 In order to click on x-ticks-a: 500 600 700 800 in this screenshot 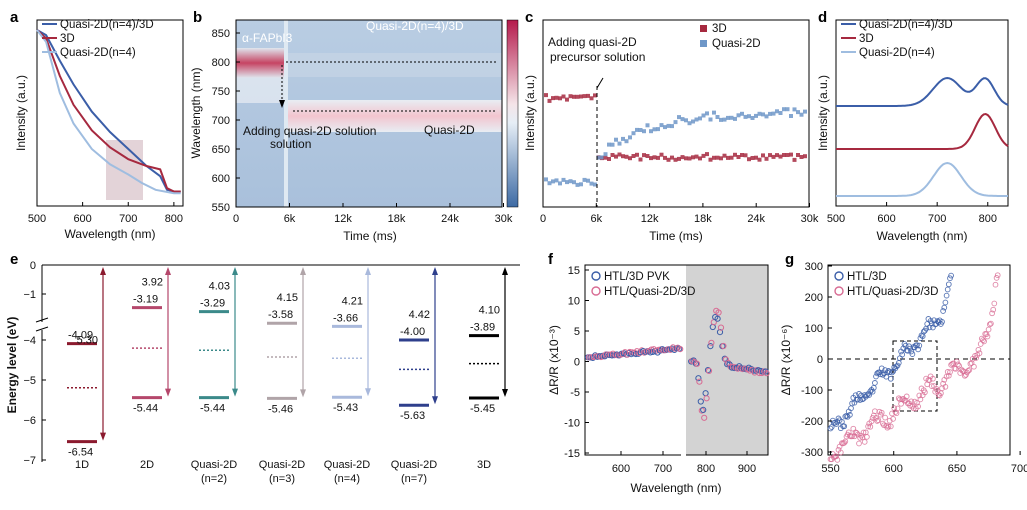, I will do `click(105, 213)`.